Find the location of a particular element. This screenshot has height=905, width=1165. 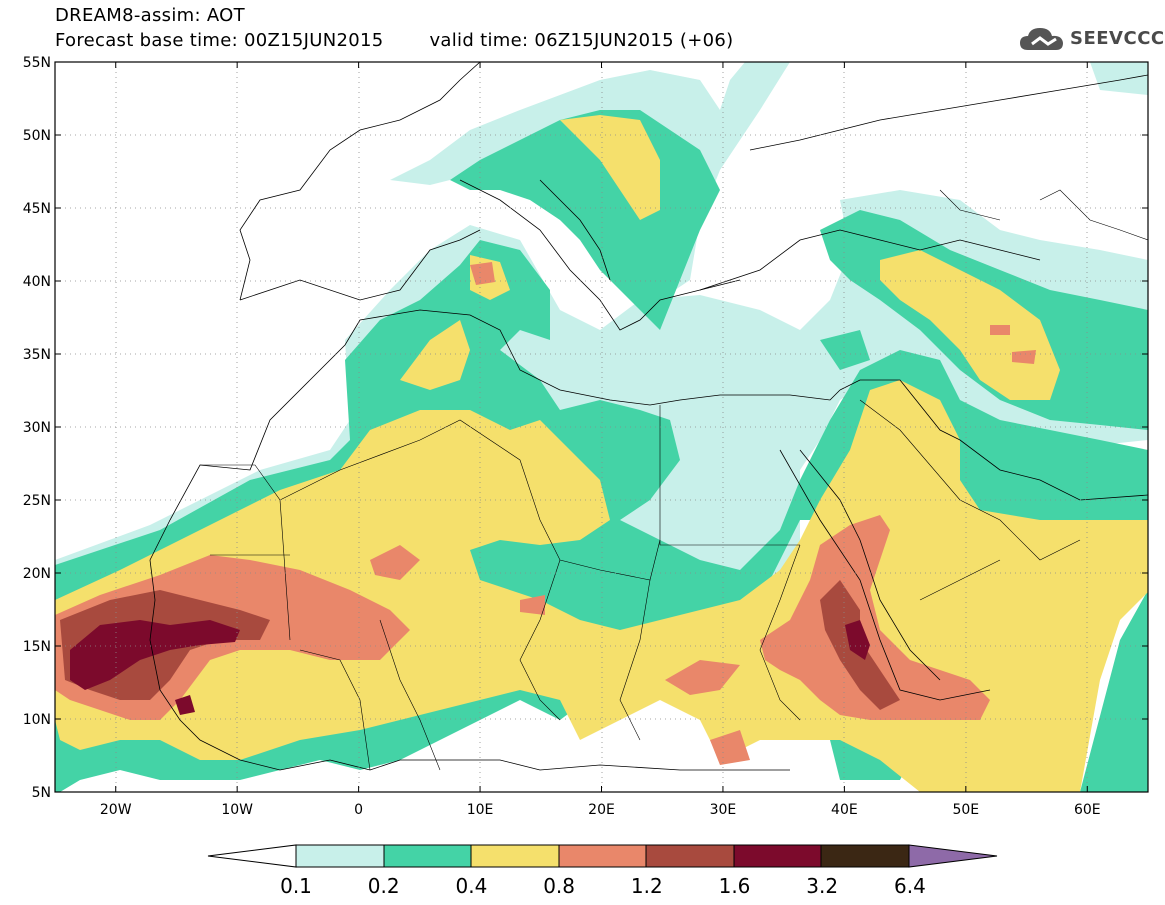

seevccc-logo: SEEVCCC is located at coordinates (1091, 40).